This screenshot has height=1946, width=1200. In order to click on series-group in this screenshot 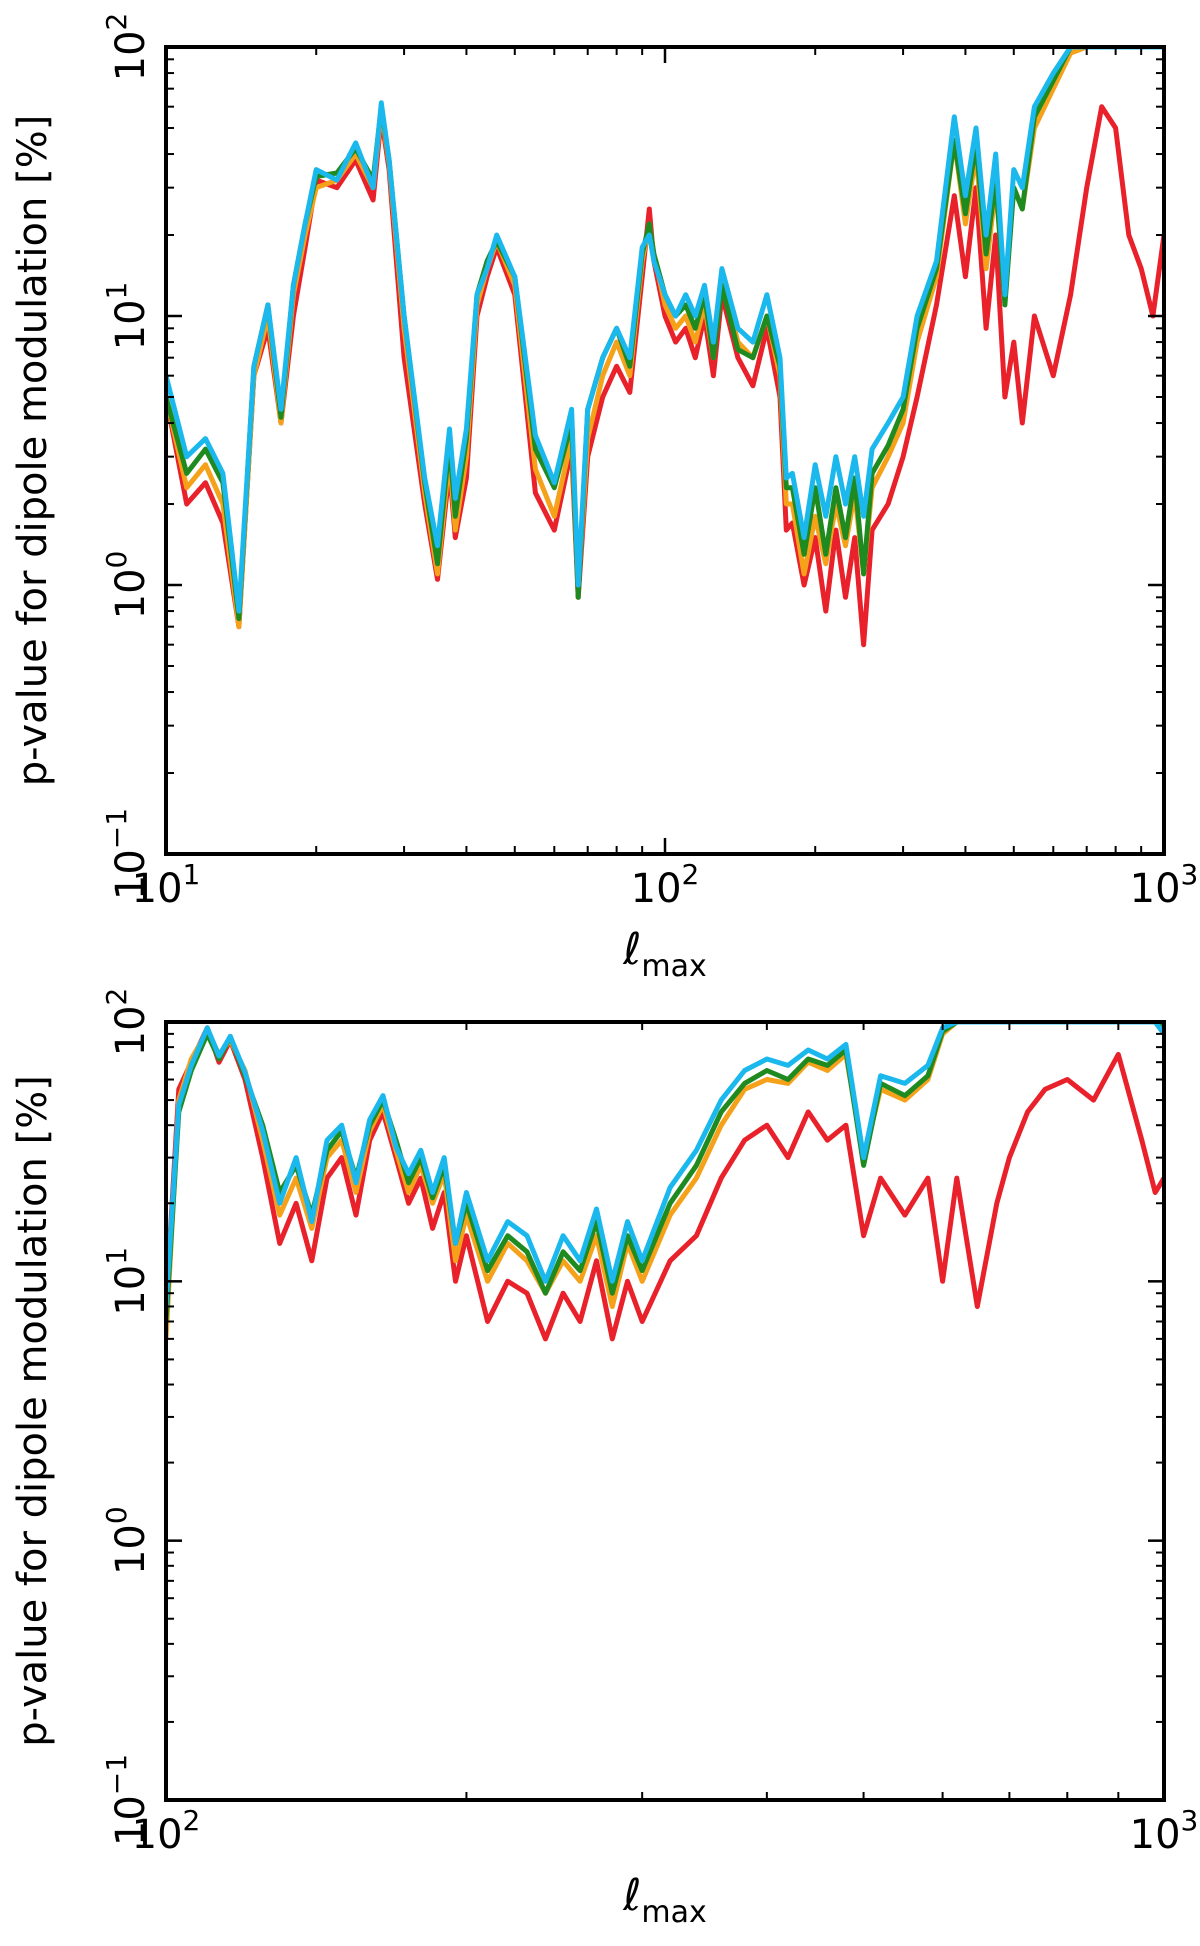, I will do `click(665, 1182)`.